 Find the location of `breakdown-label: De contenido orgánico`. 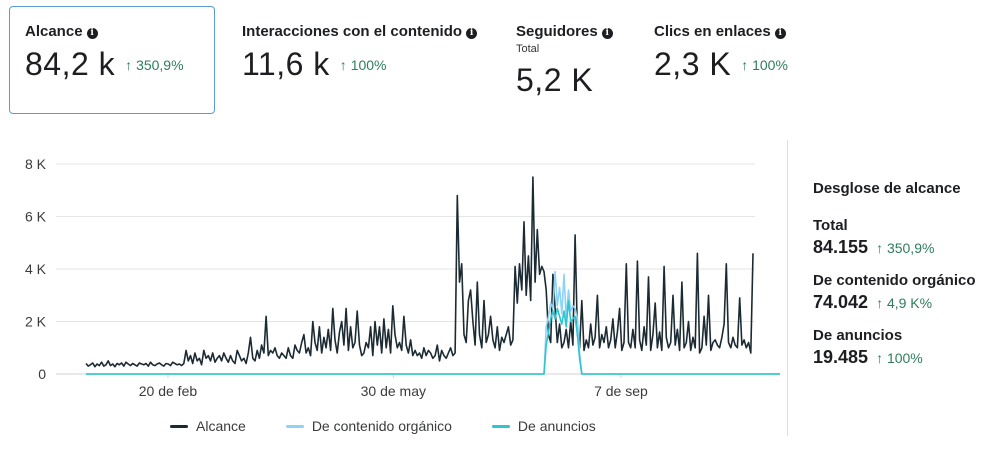

breakdown-label: De contenido orgánico is located at coordinates (894, 280).